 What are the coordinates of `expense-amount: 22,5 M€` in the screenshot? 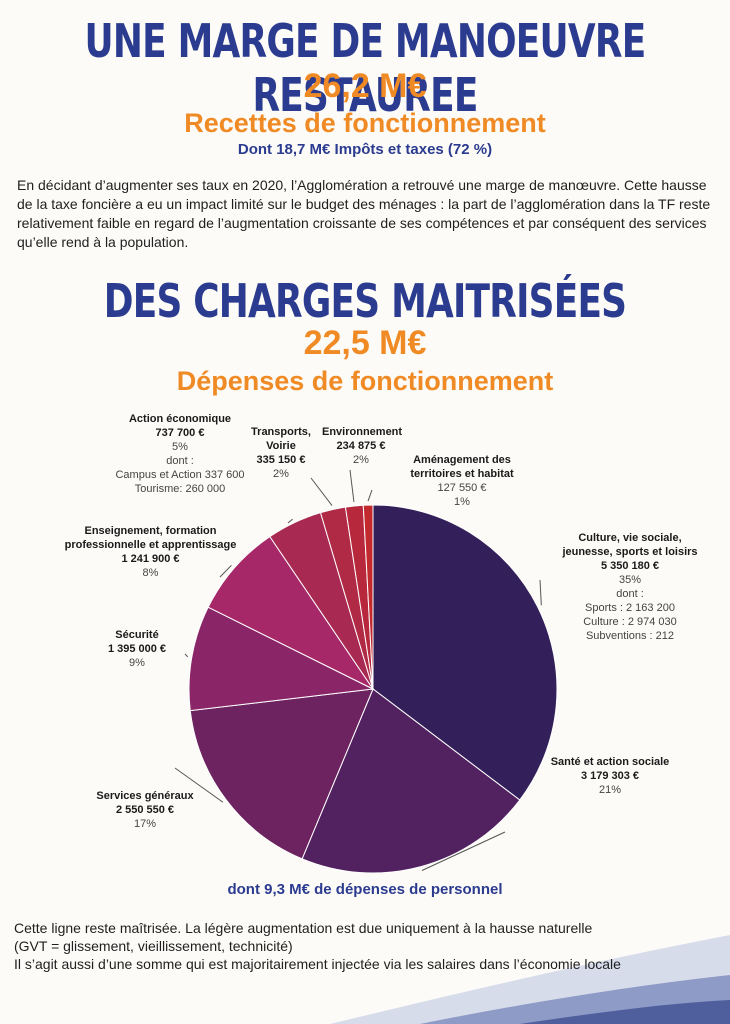 It's located at (365, 343).